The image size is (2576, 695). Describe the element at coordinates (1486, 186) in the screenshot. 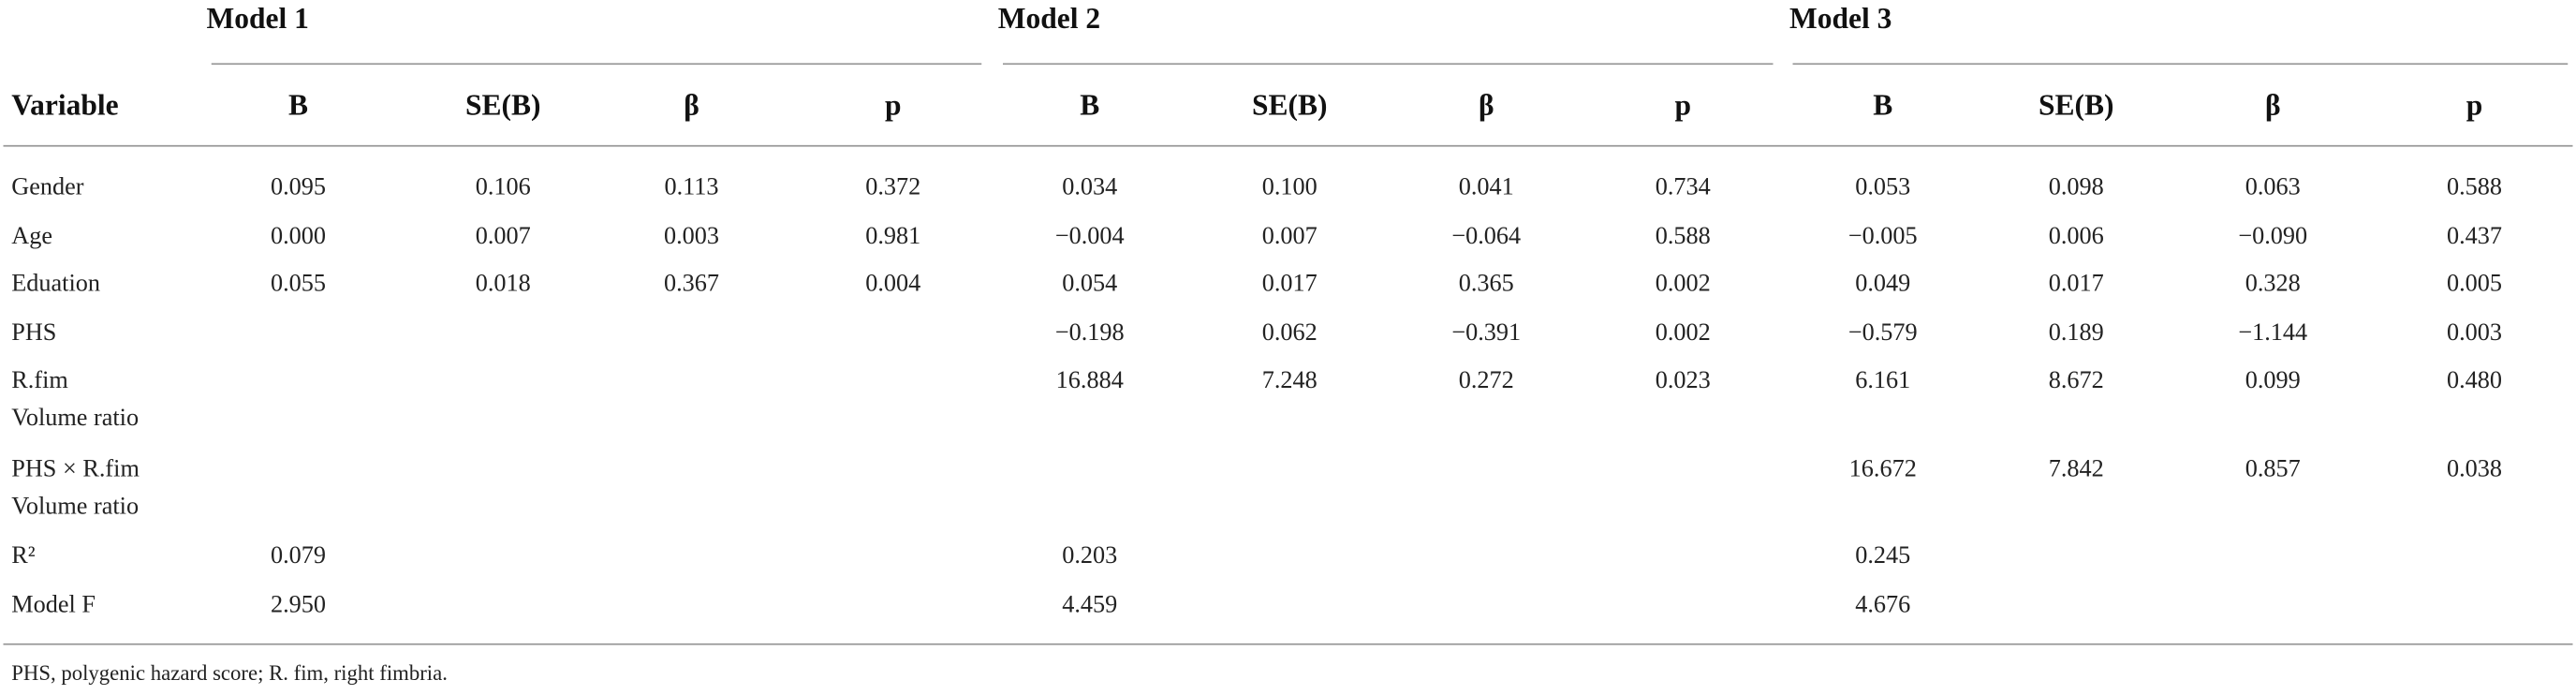

I see `cell: 0.041` at that location.